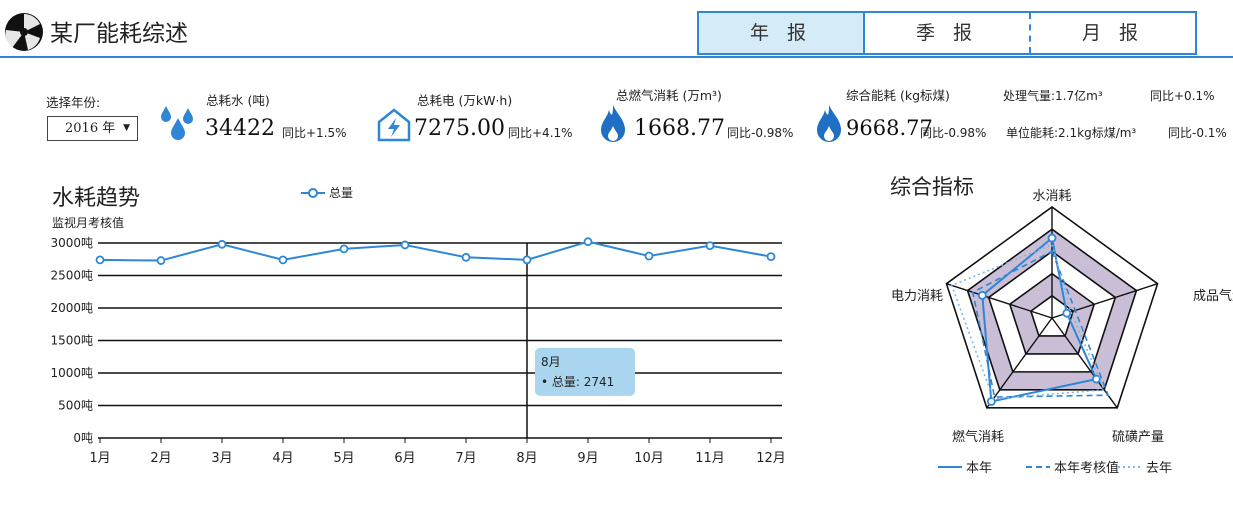 The width and height of the screenshot is (1233, 513). What do you see at coordinates (126, 128) in the screenshot?
I see `chevron-down-icon: ▼` at bounding box center [126, 128].